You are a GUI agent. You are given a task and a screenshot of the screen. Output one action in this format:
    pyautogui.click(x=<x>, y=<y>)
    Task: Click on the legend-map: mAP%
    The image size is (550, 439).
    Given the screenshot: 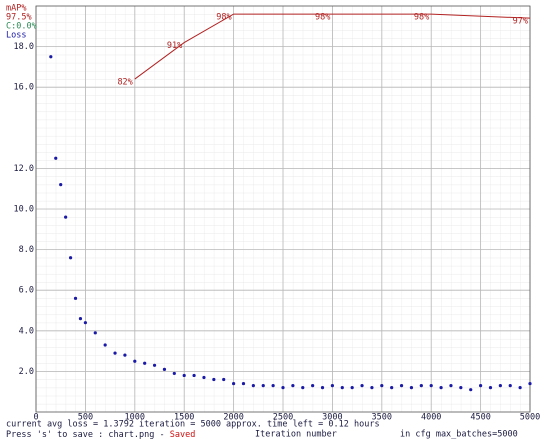 What is the action you would take?
    pyautogui.click(x=16, y=9)
    